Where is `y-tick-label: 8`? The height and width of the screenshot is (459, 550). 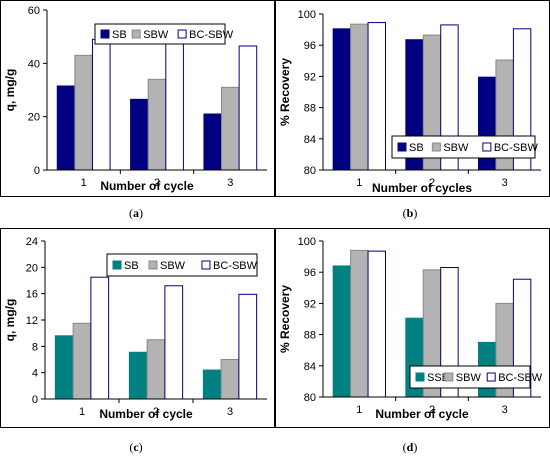
y-tick-label: 8 is located at coordinates (35, 347).